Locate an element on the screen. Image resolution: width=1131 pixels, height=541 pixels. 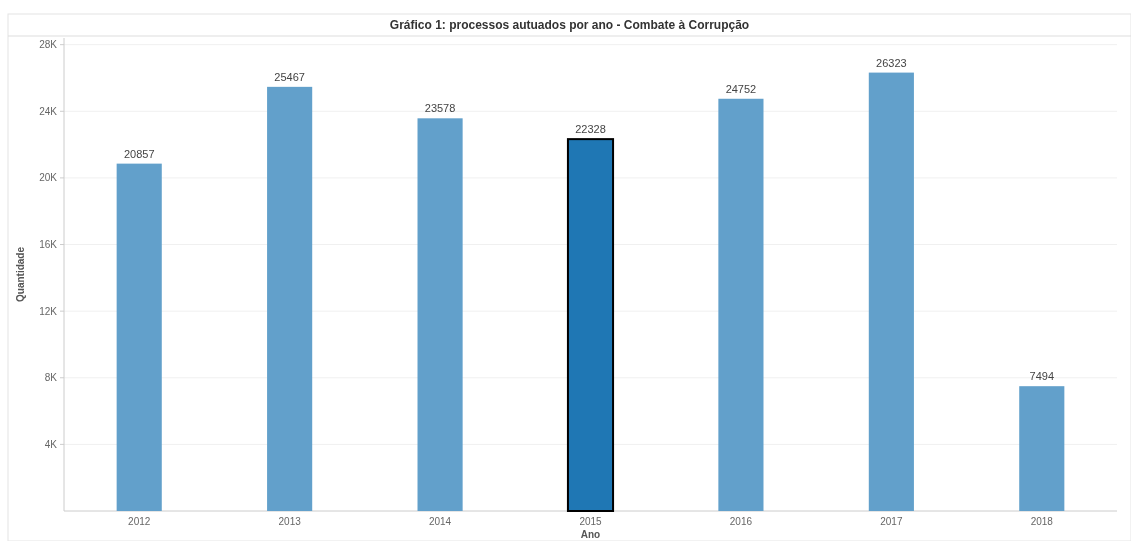
y-tick-label: 24K is located at coordinates (48, 111).